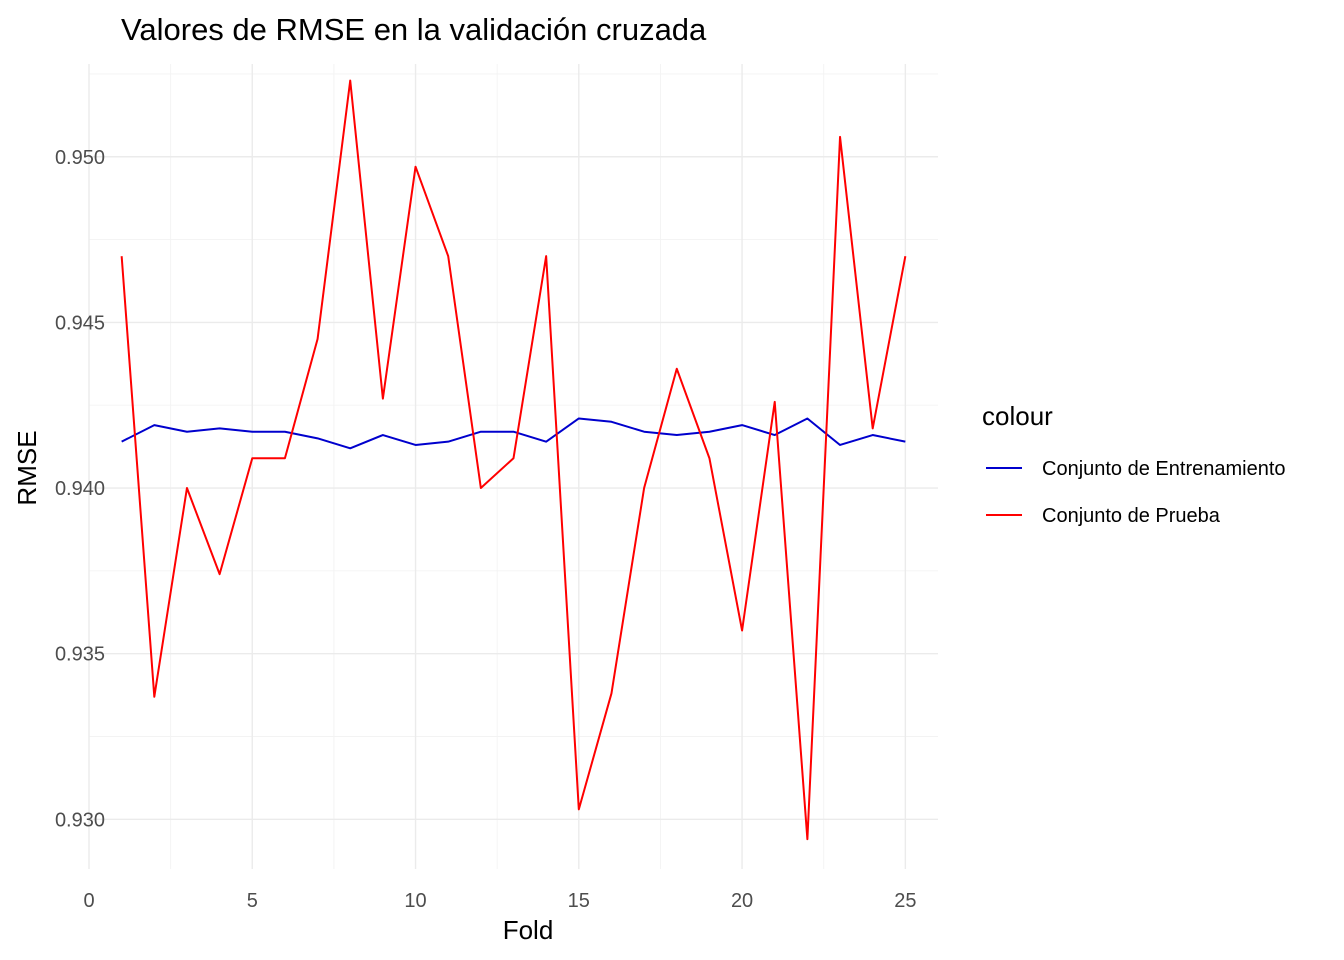 The width and height of the screenshot is (1344, 960). What do you see at coordinates (27, 467) in the screenshot?
I see `y-axis-title: RMSE` at bounding box center [27, 467].